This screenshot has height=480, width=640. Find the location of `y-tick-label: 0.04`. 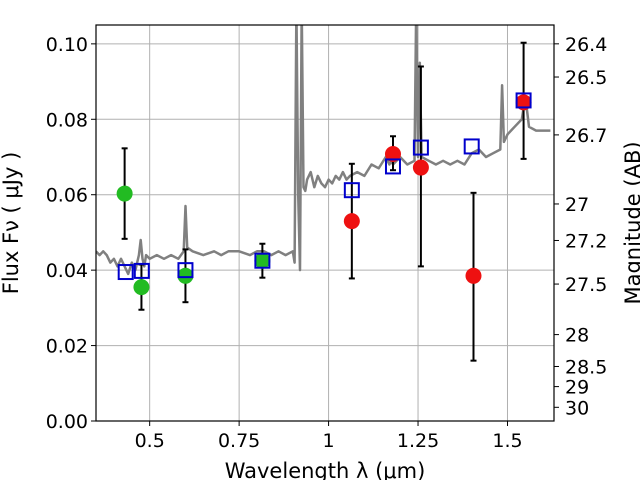

y-tick-label: 0.04 is located at coordinates (67, 271).